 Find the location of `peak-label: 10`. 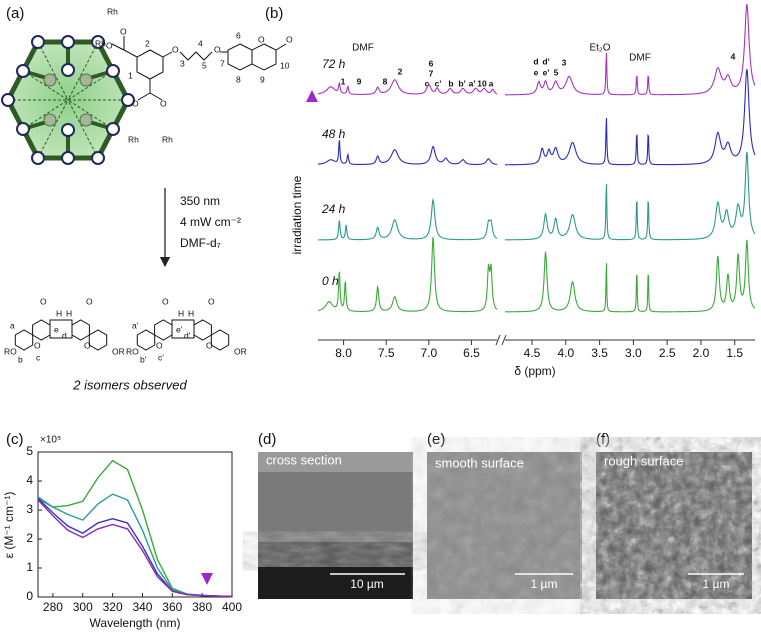

peak-label: 10 is located at coordinates (482, 83).